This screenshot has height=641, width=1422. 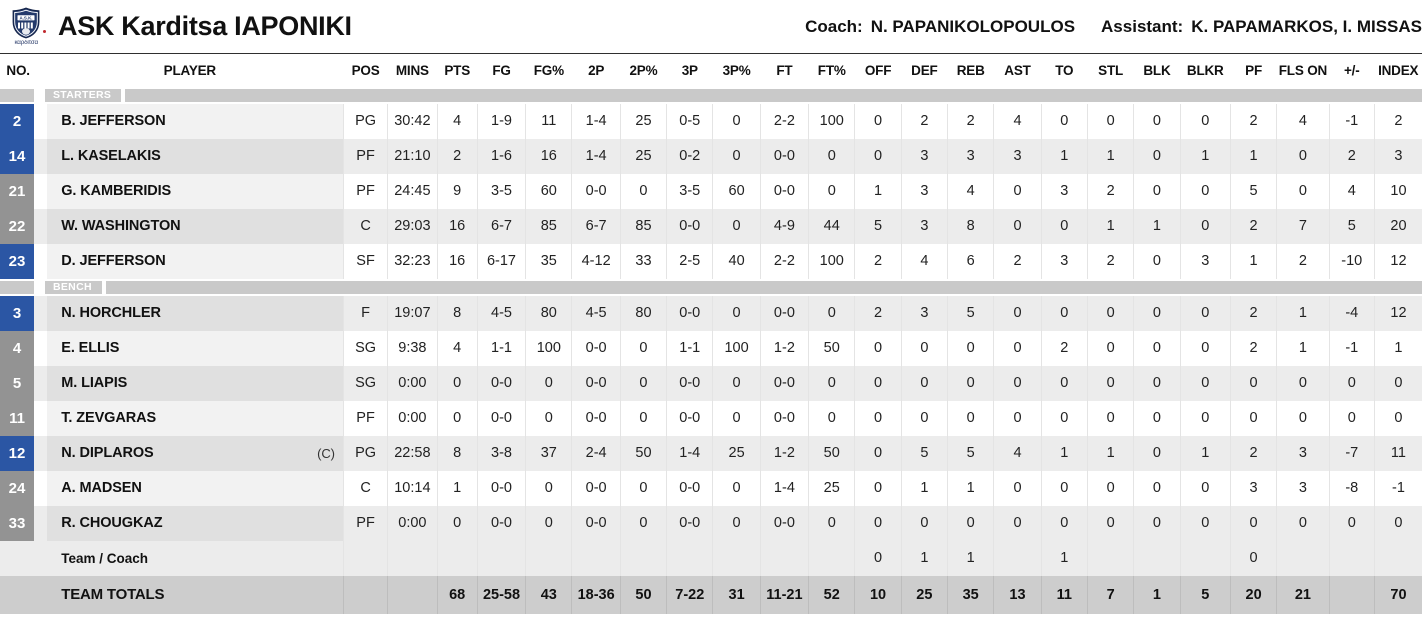 I want to click on stat-off: 0, so click(x=878, y=418).